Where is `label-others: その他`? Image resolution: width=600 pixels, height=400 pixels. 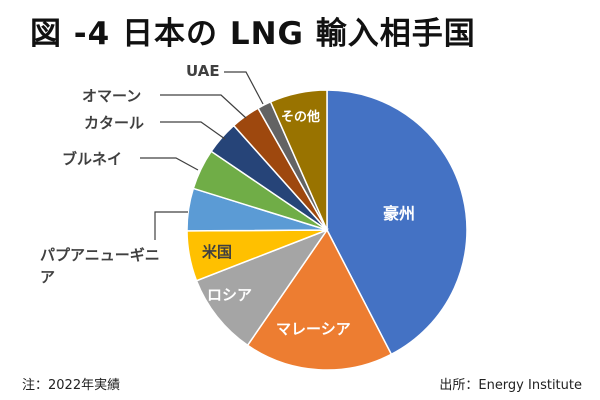
label-others: その他 is located at coordinates (301, 117).